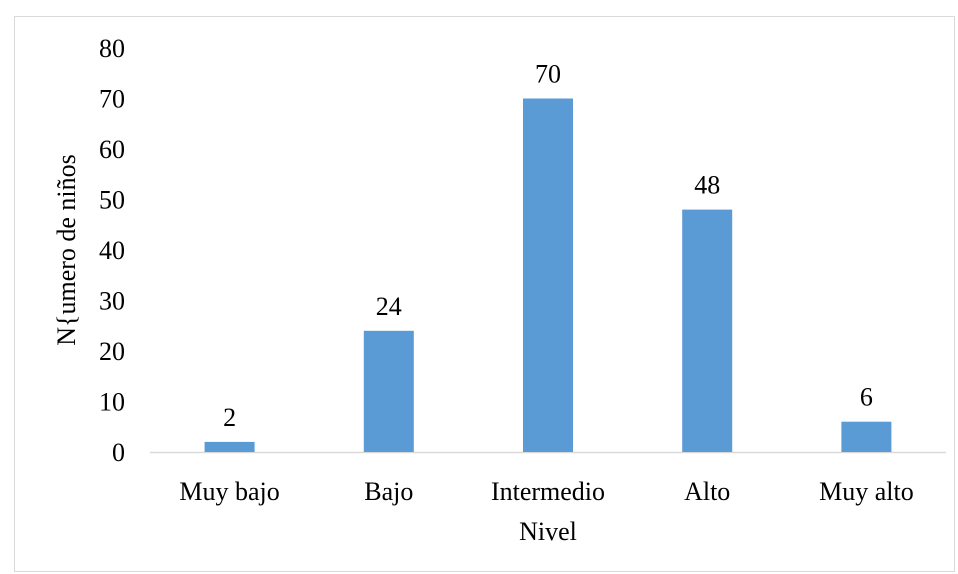  I want to click on data-label: 70, so click(548, 74).